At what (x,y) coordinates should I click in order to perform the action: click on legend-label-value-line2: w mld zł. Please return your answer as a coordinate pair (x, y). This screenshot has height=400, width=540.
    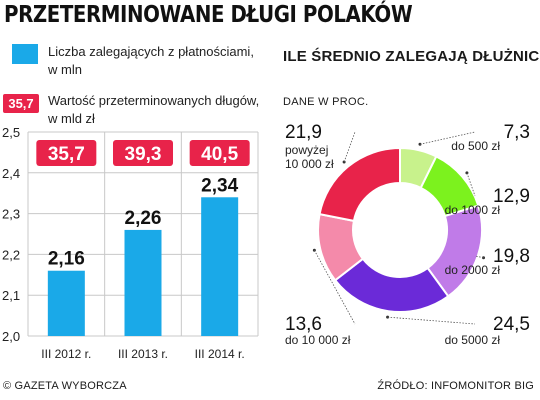
    Looking at the image, I should click on (71, 118).